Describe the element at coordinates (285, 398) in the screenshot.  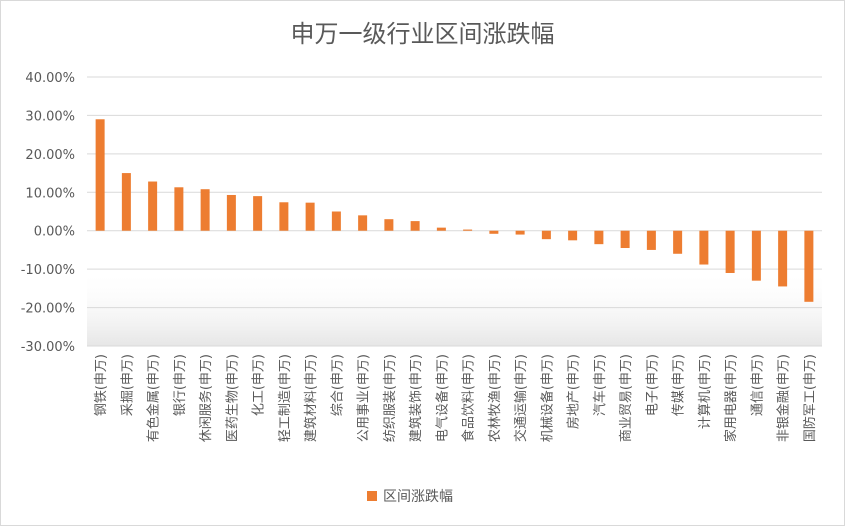
I see `x-category-label: 轻工制造(申万)` at that location.